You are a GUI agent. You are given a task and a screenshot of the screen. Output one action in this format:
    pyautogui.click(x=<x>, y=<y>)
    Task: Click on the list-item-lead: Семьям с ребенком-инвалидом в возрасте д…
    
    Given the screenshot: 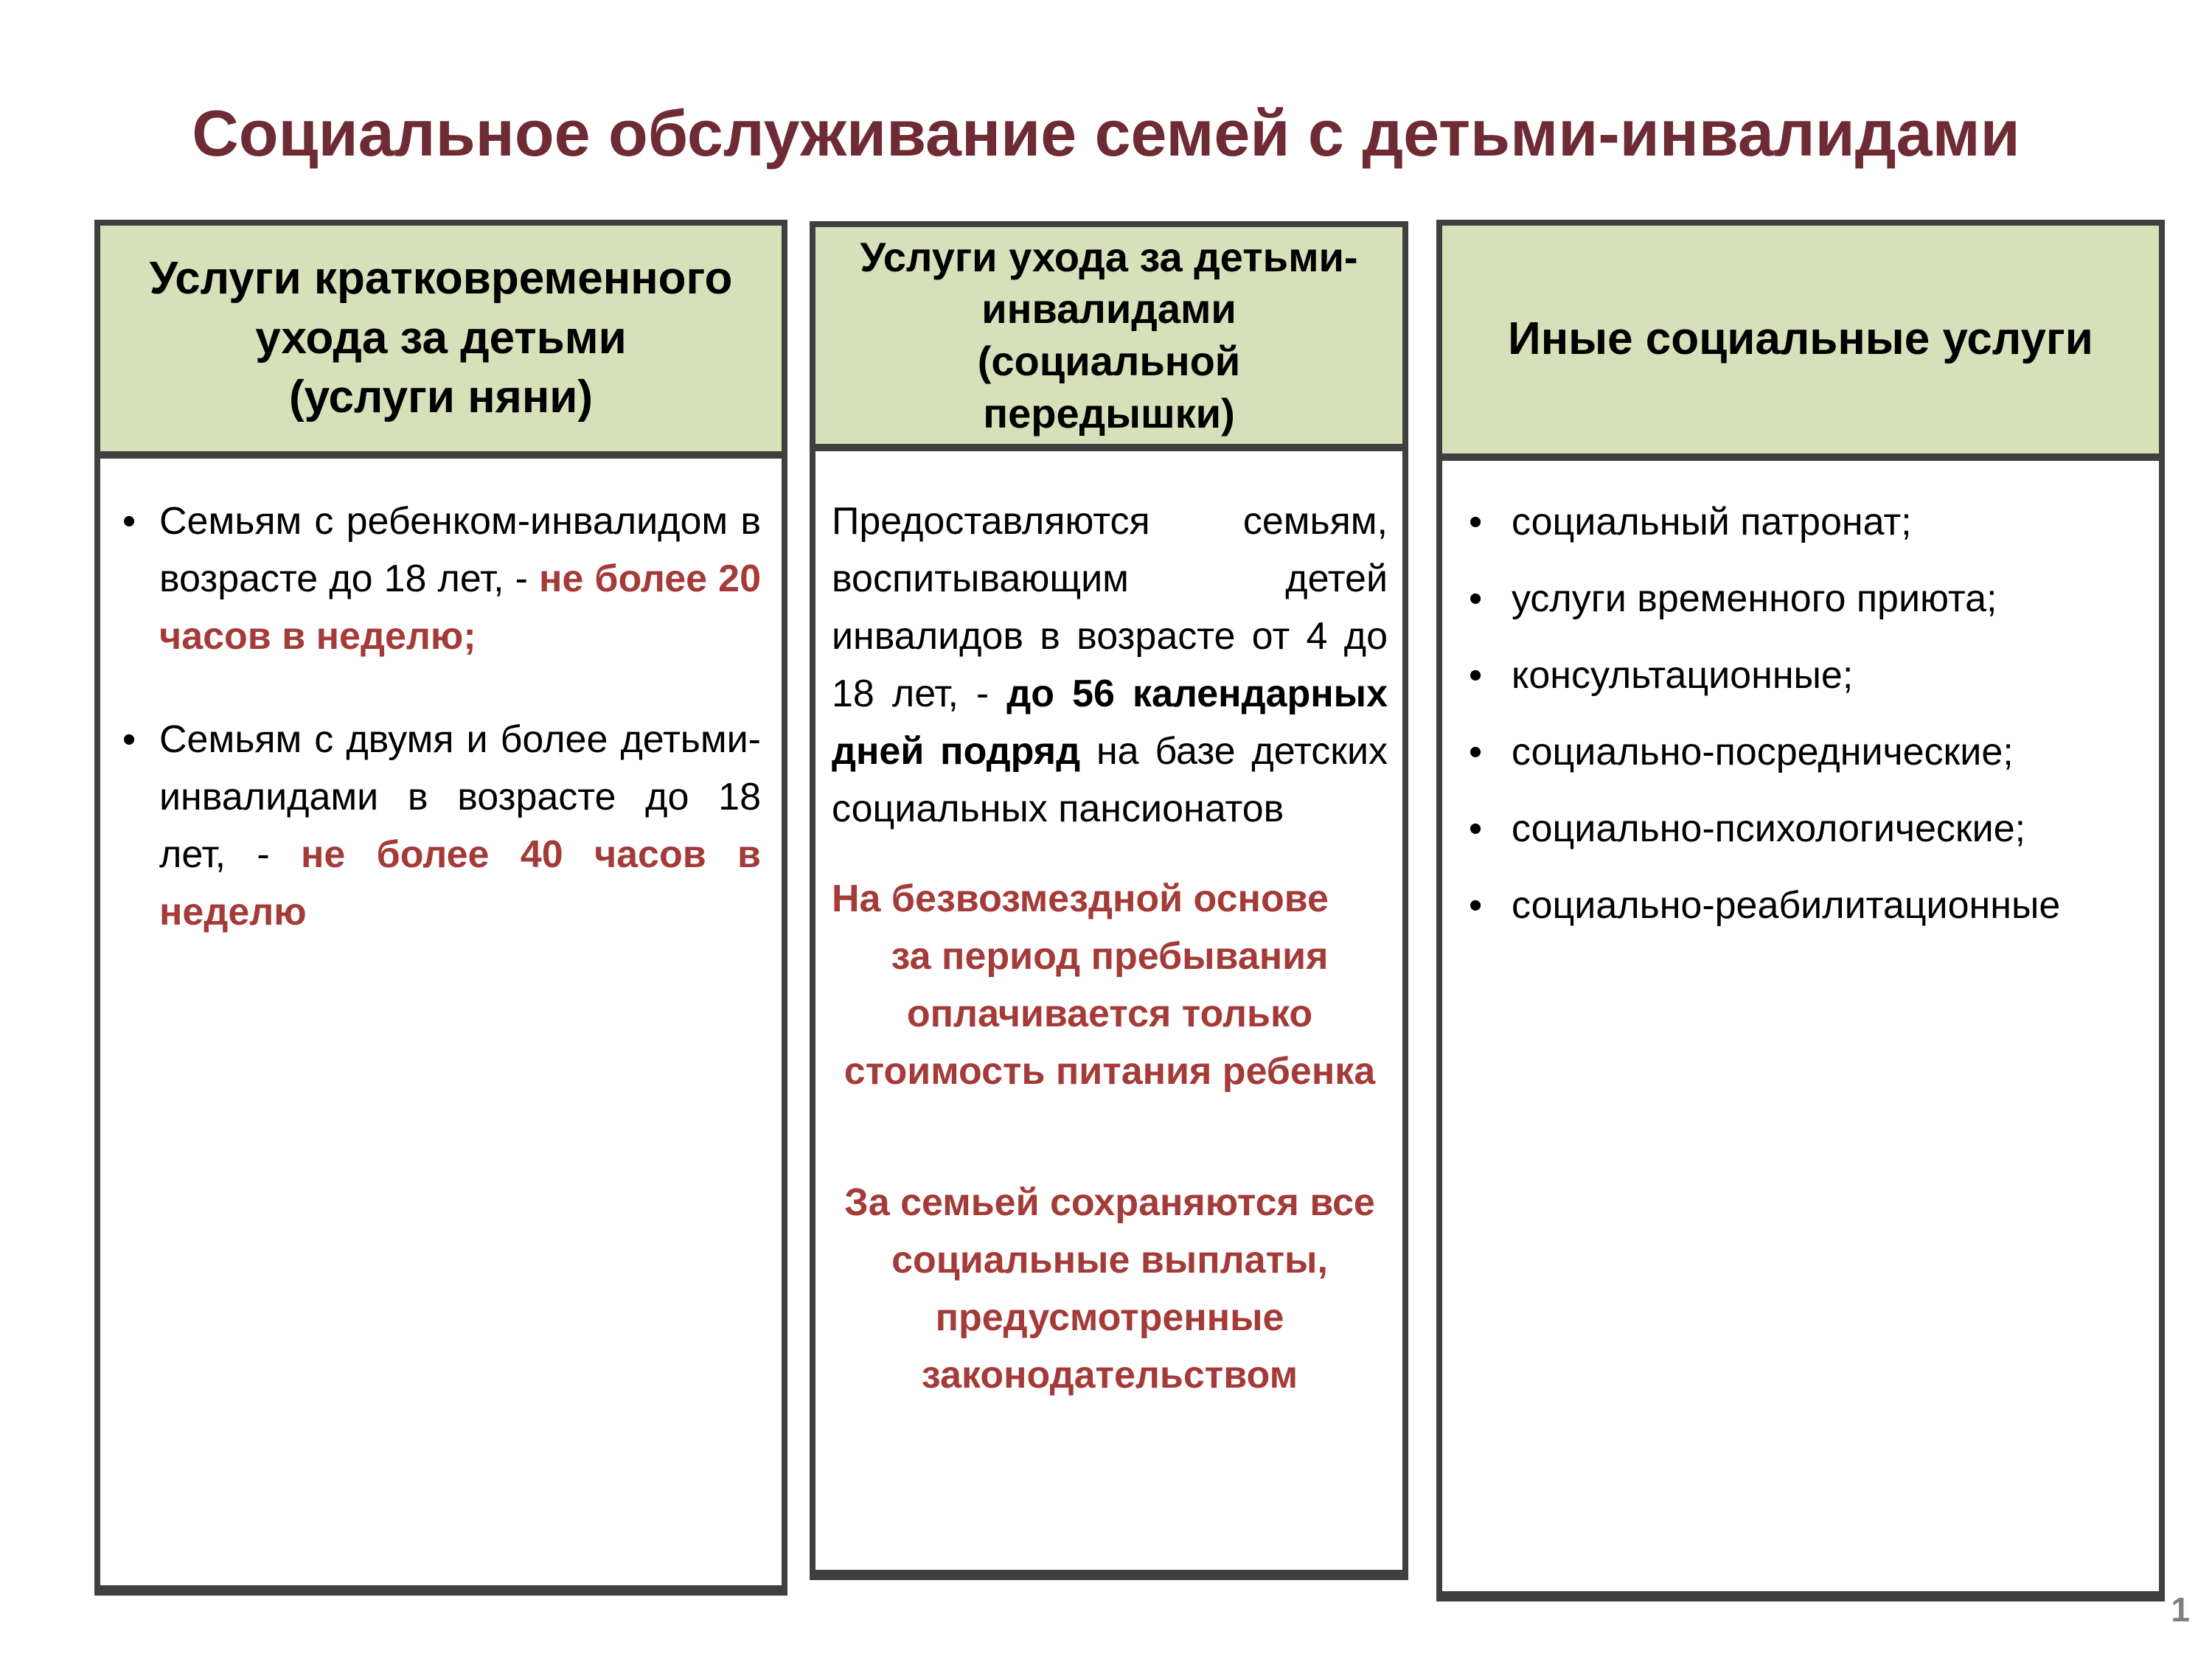 What is the action you would take?
    pyautogui.click(x=460, y=550)
    